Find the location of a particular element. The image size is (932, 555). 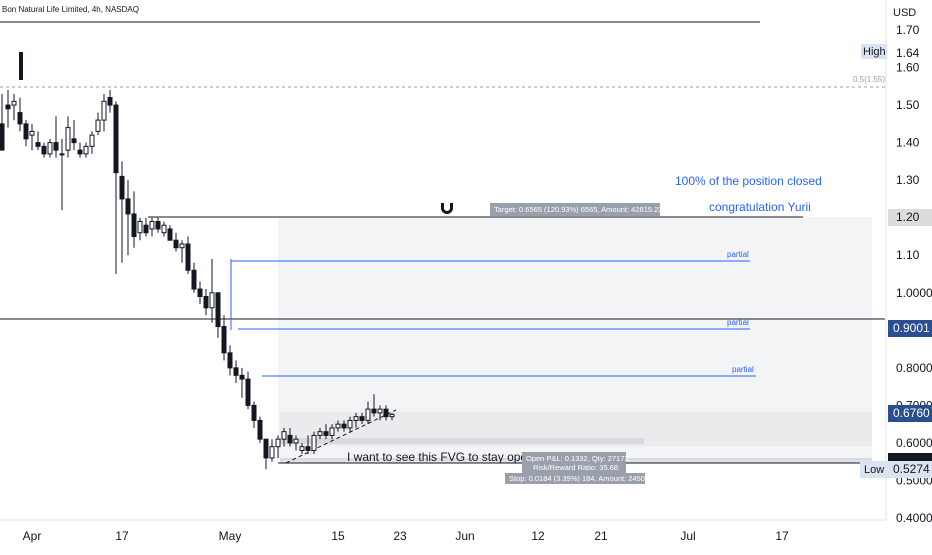

price-label-0-6760: 0.6760 is located at coordinates (910, 413).